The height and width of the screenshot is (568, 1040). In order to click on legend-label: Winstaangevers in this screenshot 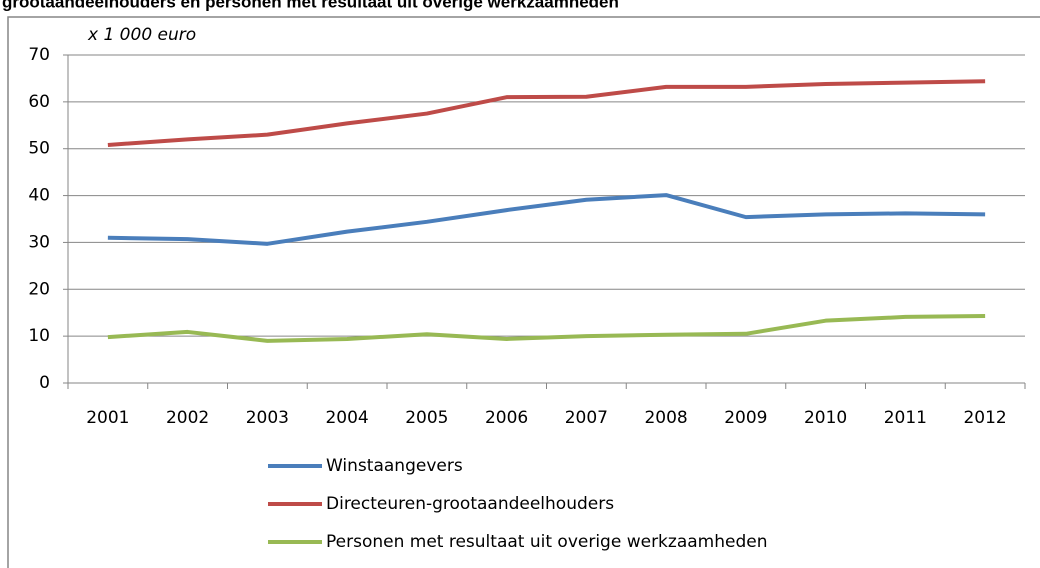, I will do `click(394, 466)`.